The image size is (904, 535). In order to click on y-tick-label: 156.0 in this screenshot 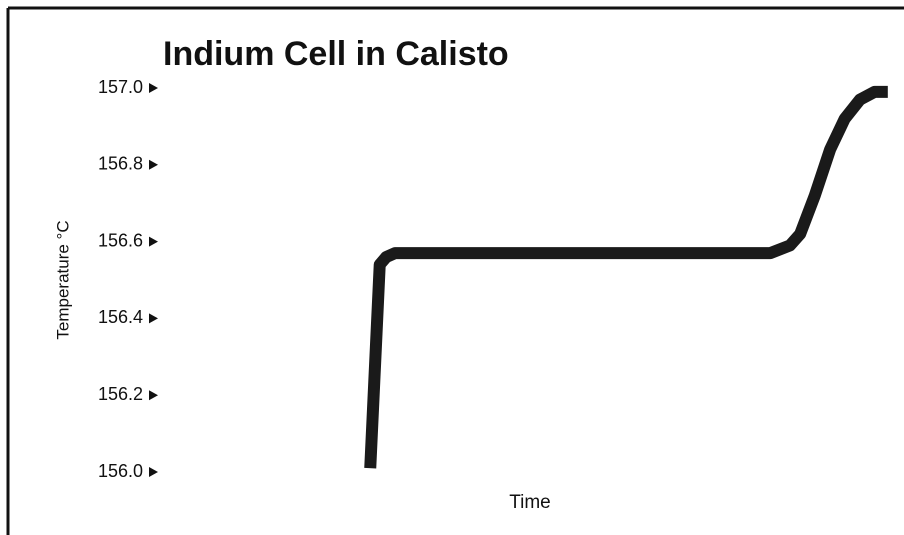, I will do `click(120, 471)`.